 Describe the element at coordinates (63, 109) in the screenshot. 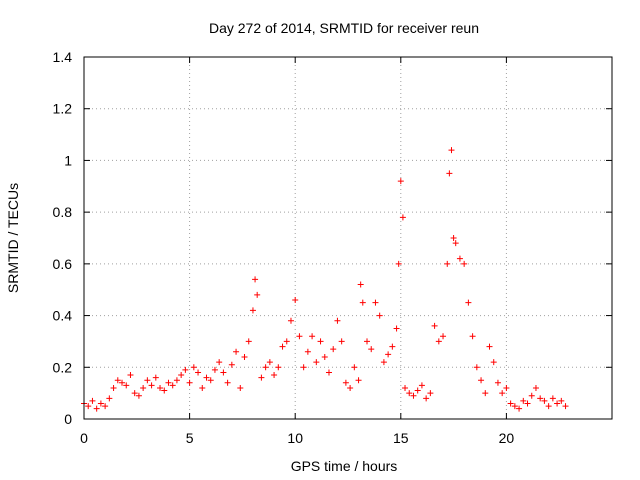

I see `y-tick-label: 1.2` at that location.